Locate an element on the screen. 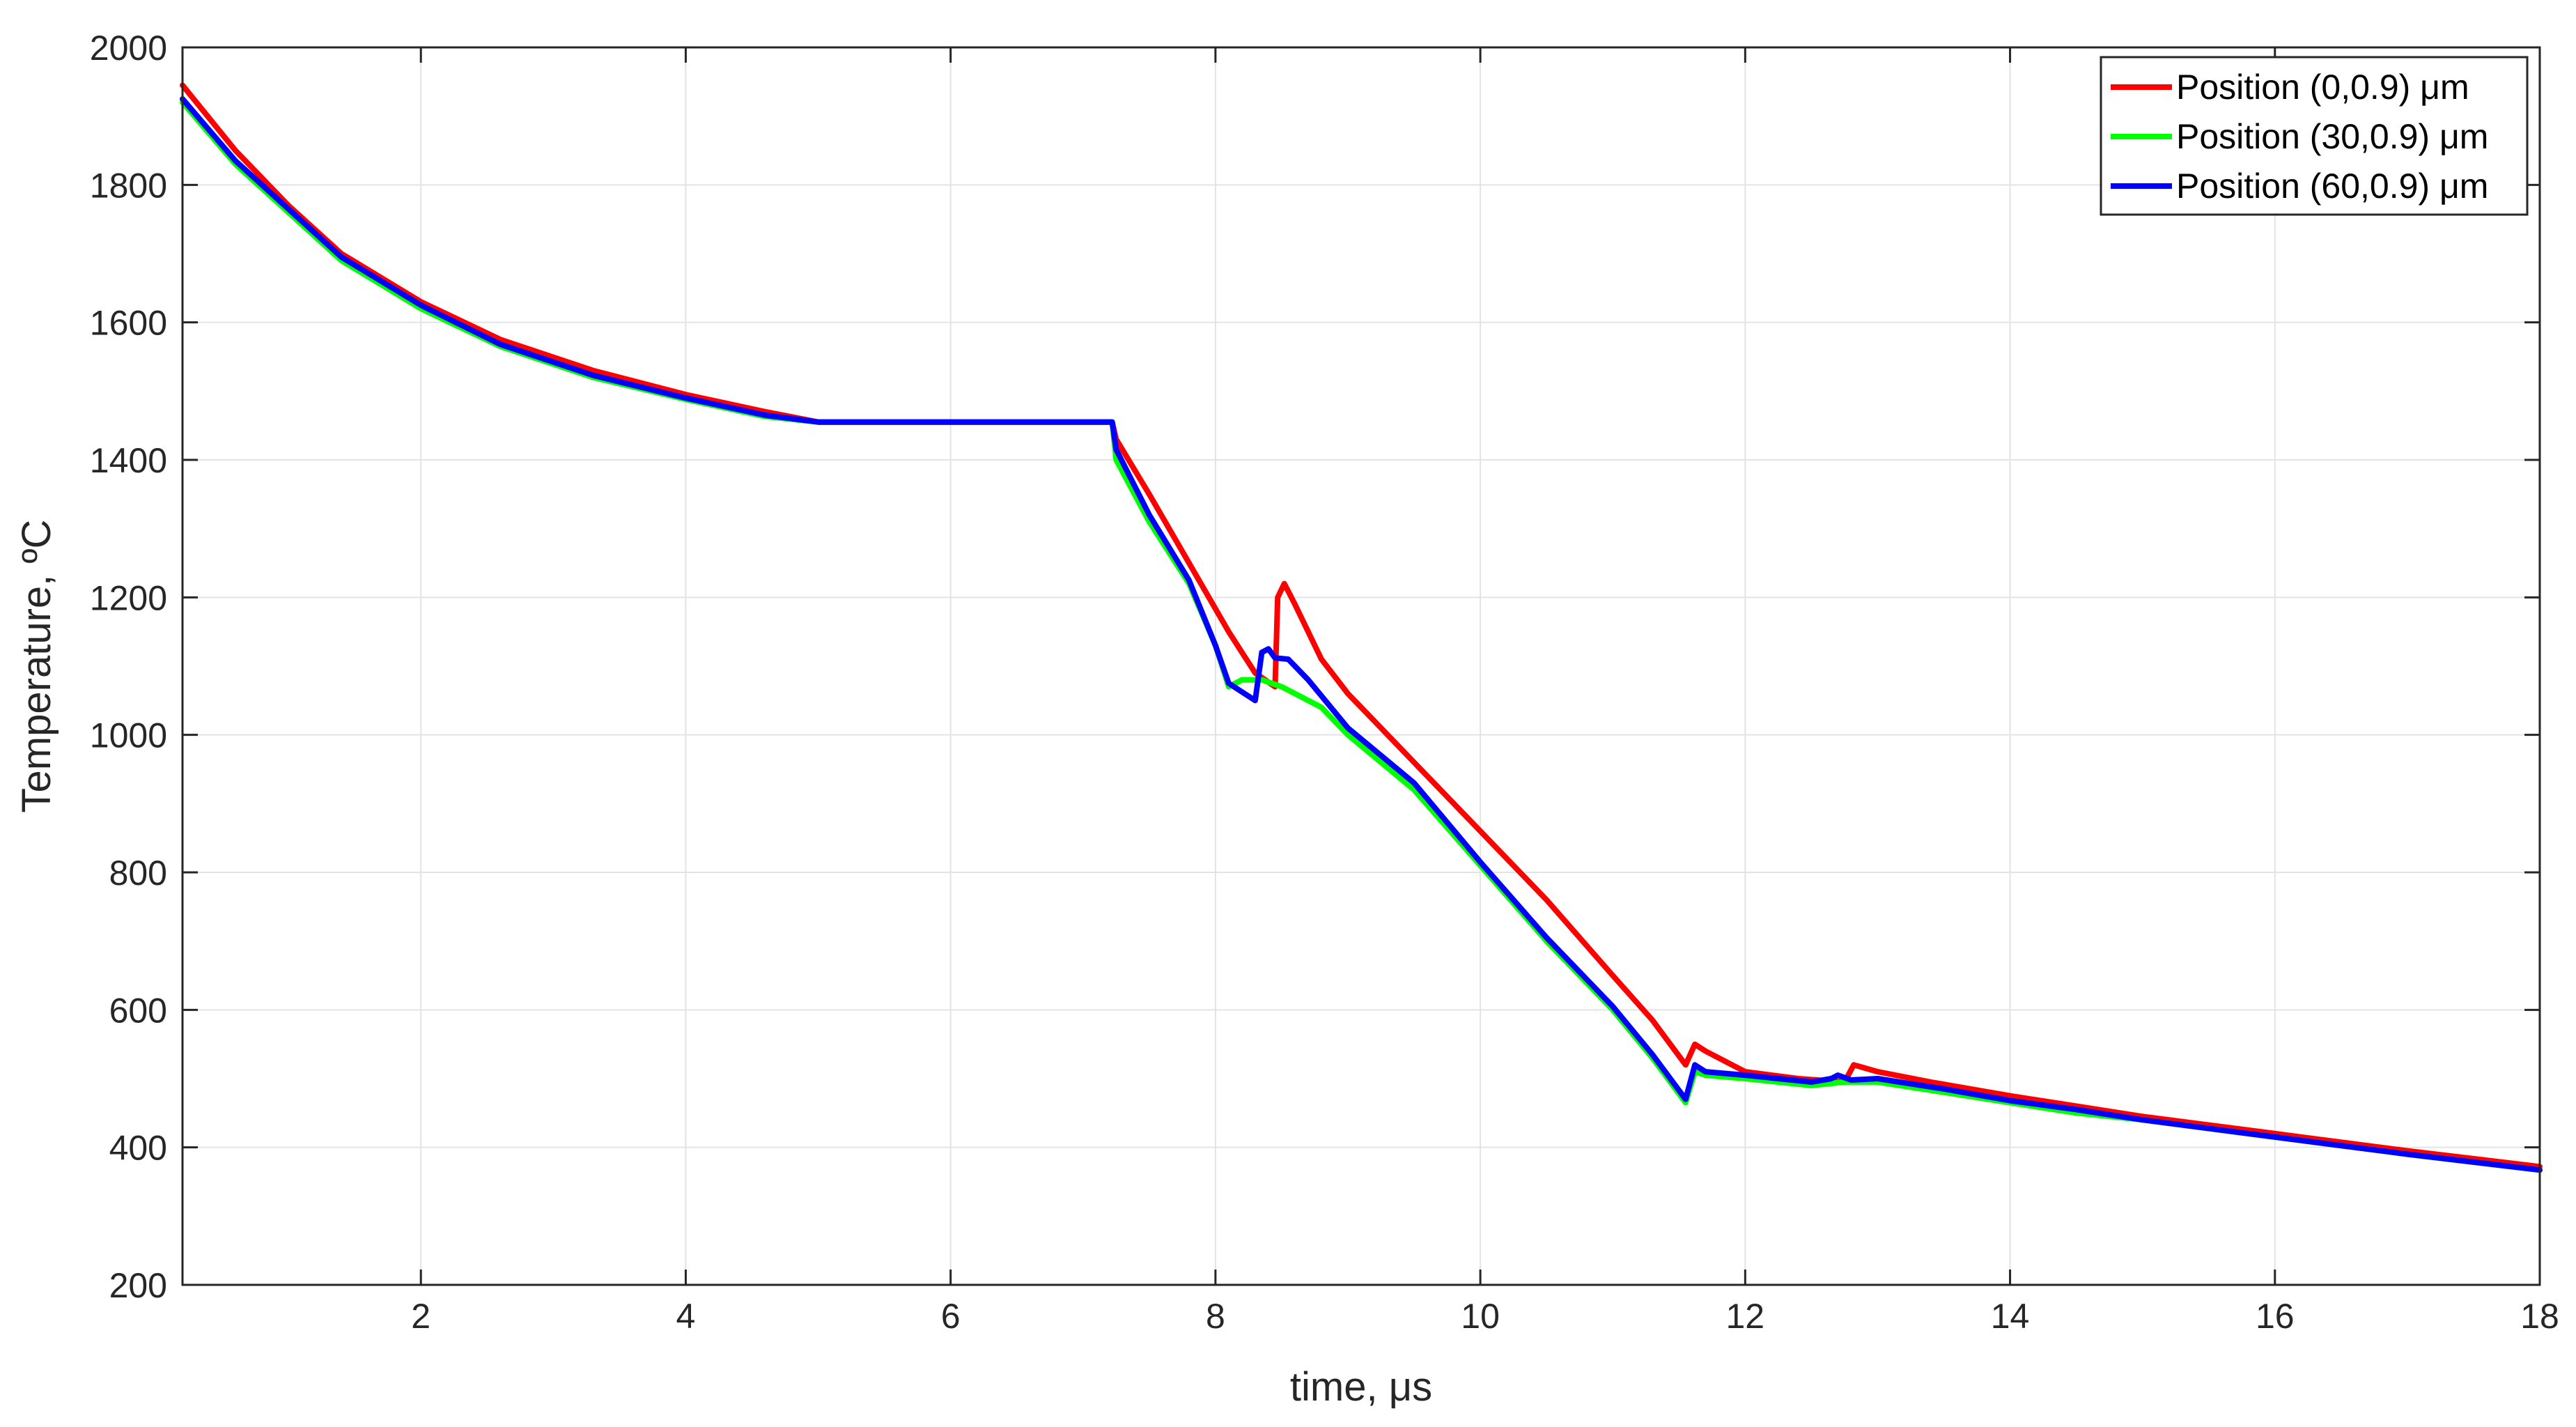  y-tick-label: 800 is located at coordinates (138, 873).